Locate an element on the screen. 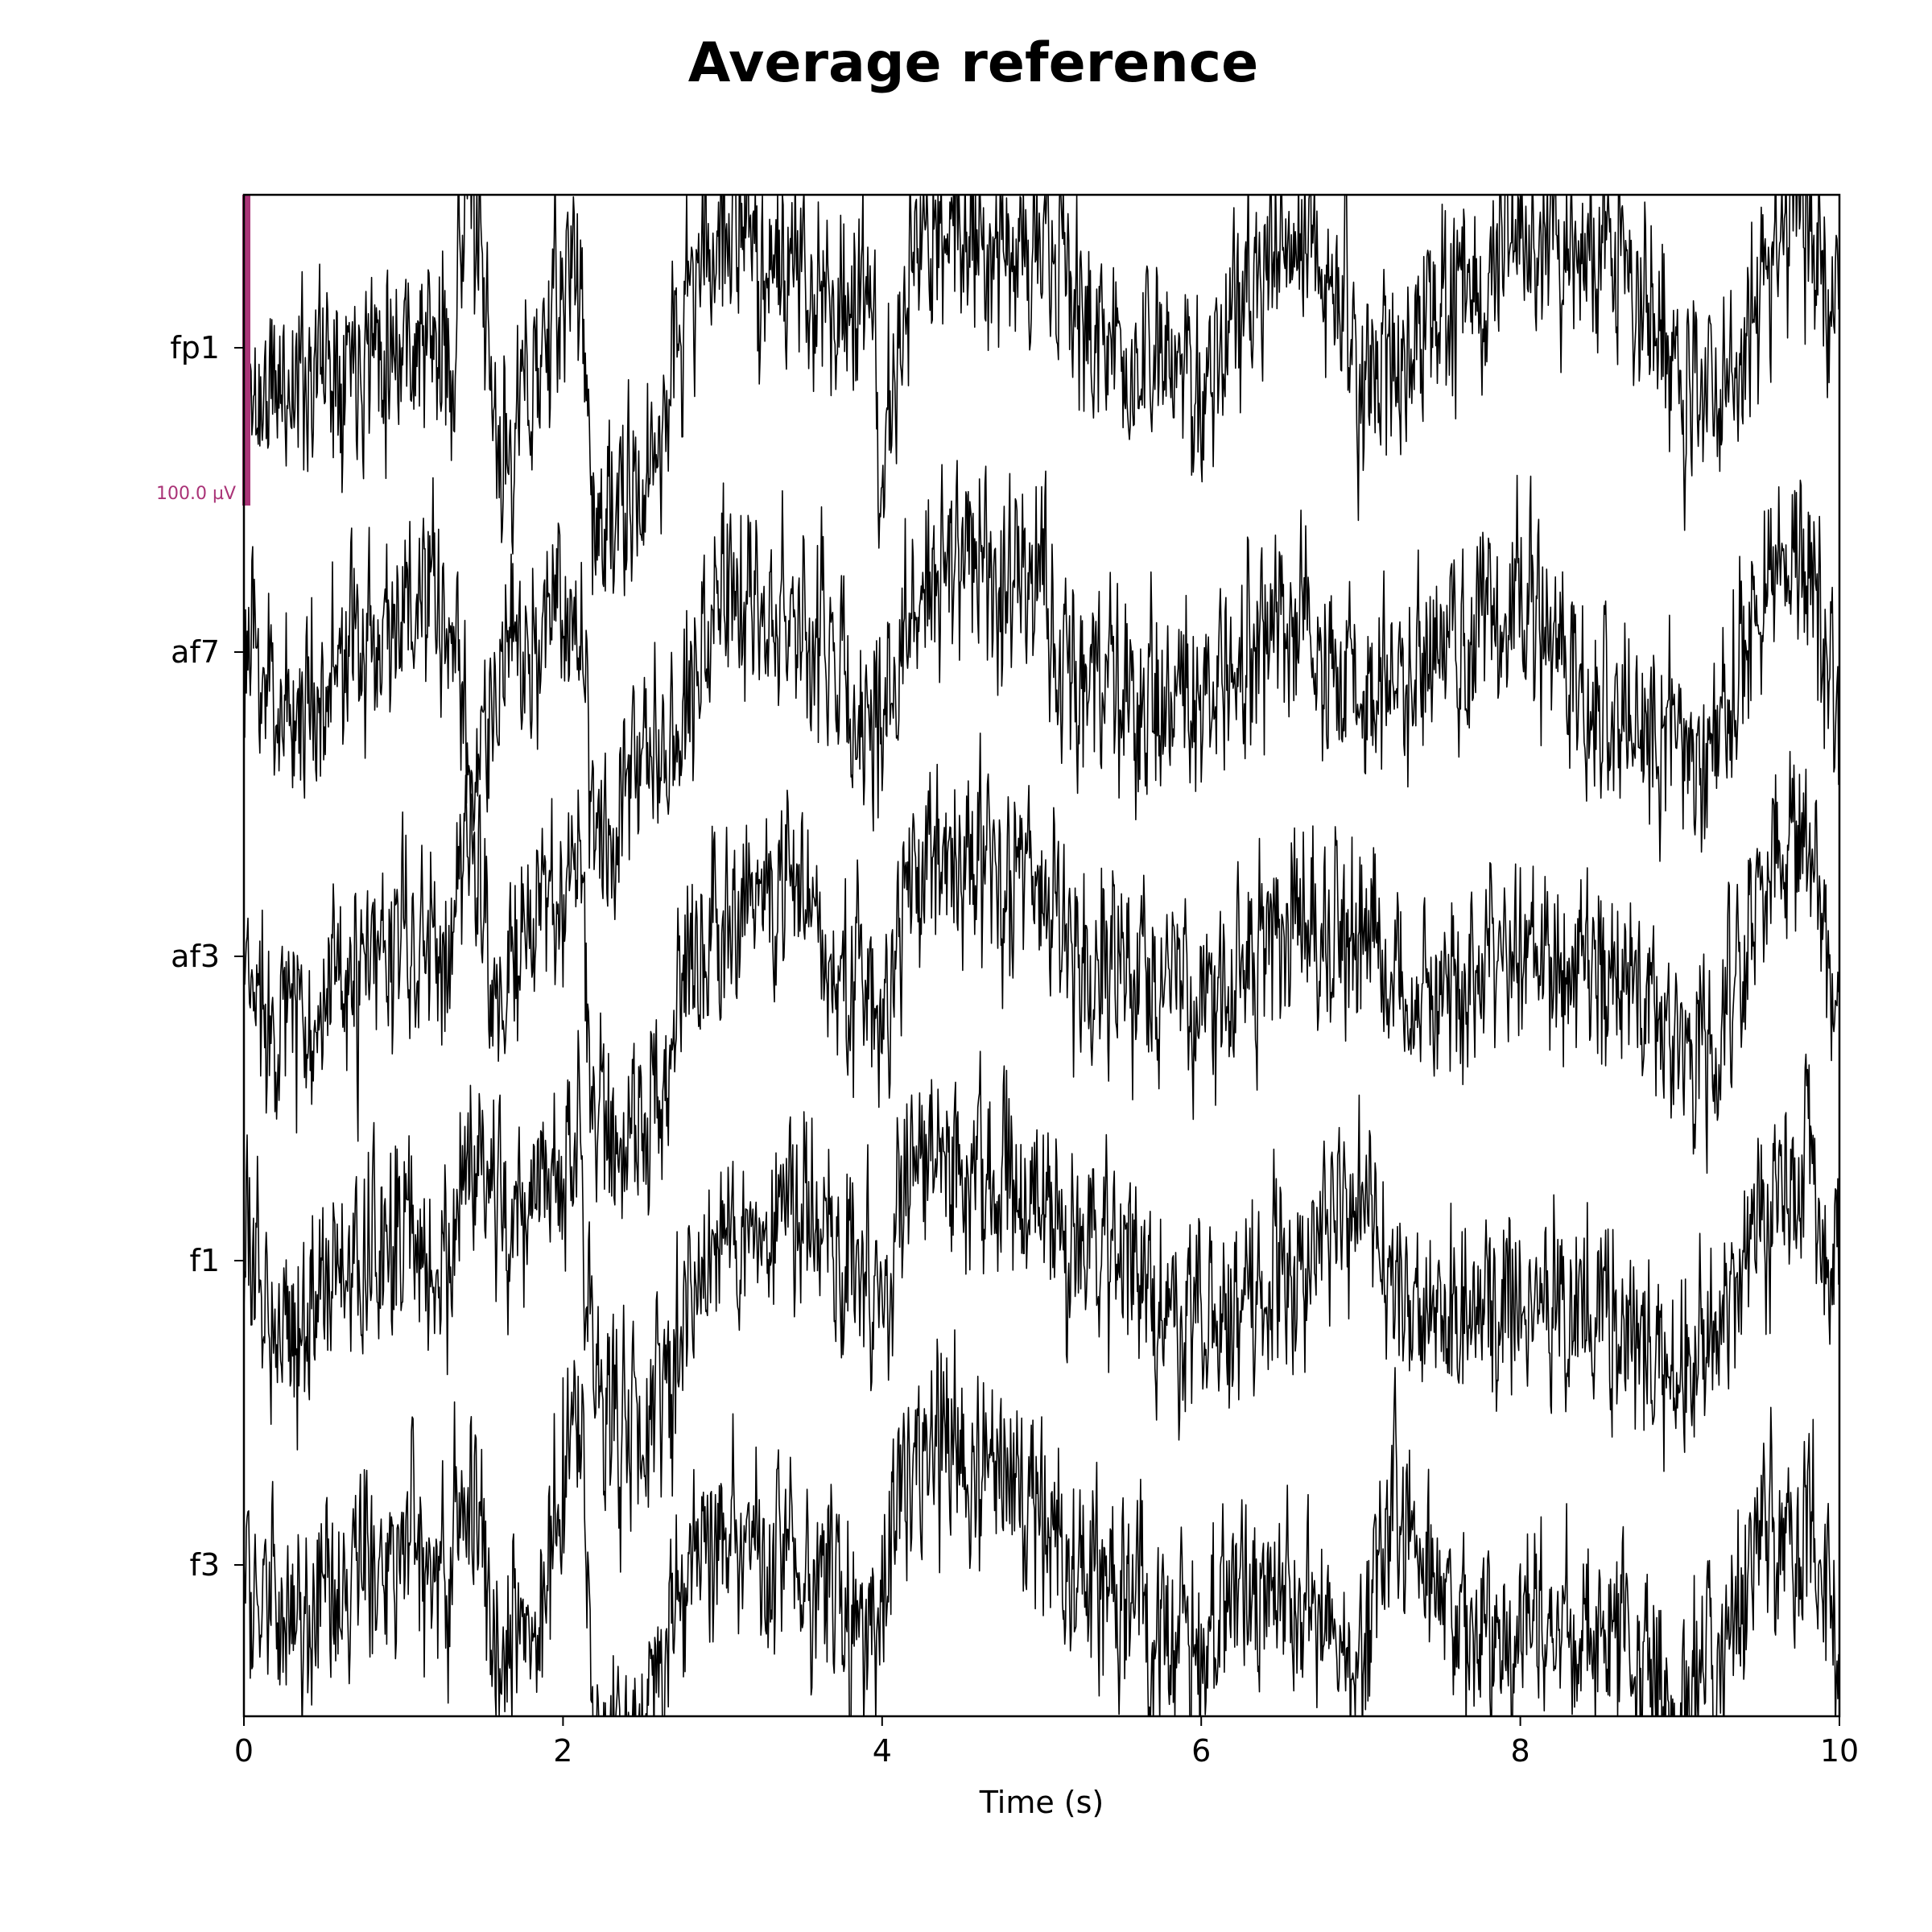  x-tick-label: 6 is located at coordinates (1201, 1751).